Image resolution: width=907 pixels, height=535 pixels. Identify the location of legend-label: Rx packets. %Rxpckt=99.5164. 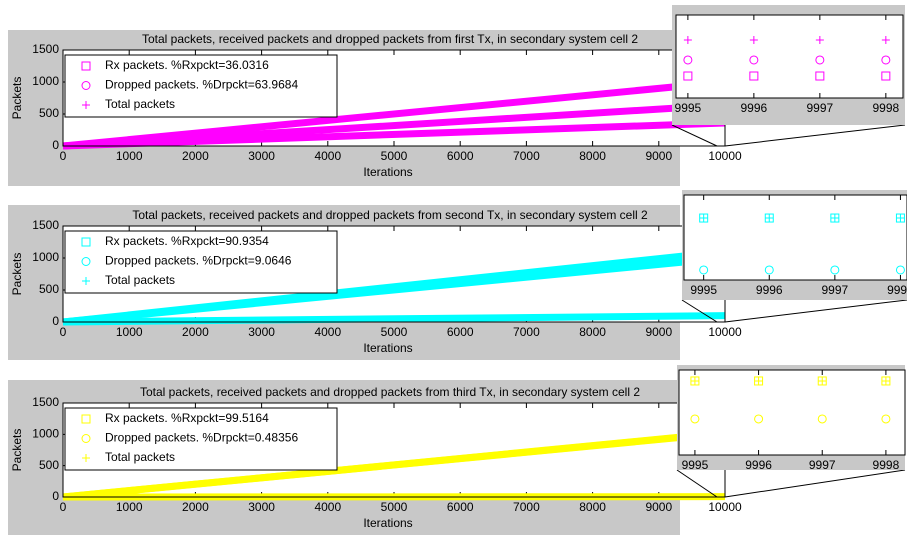
(187, 418).